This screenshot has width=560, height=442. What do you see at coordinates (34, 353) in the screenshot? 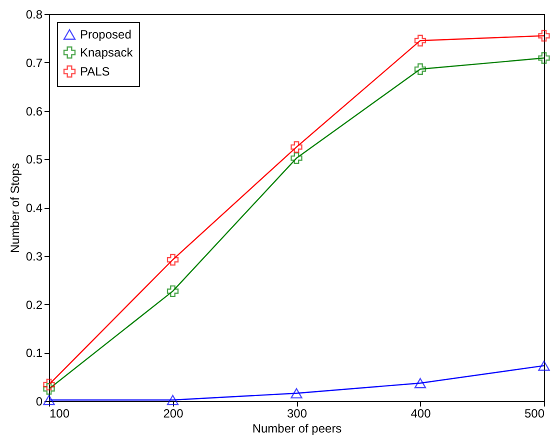
I see `y-tick-label: 0.1` at bounding box center [34, 353].